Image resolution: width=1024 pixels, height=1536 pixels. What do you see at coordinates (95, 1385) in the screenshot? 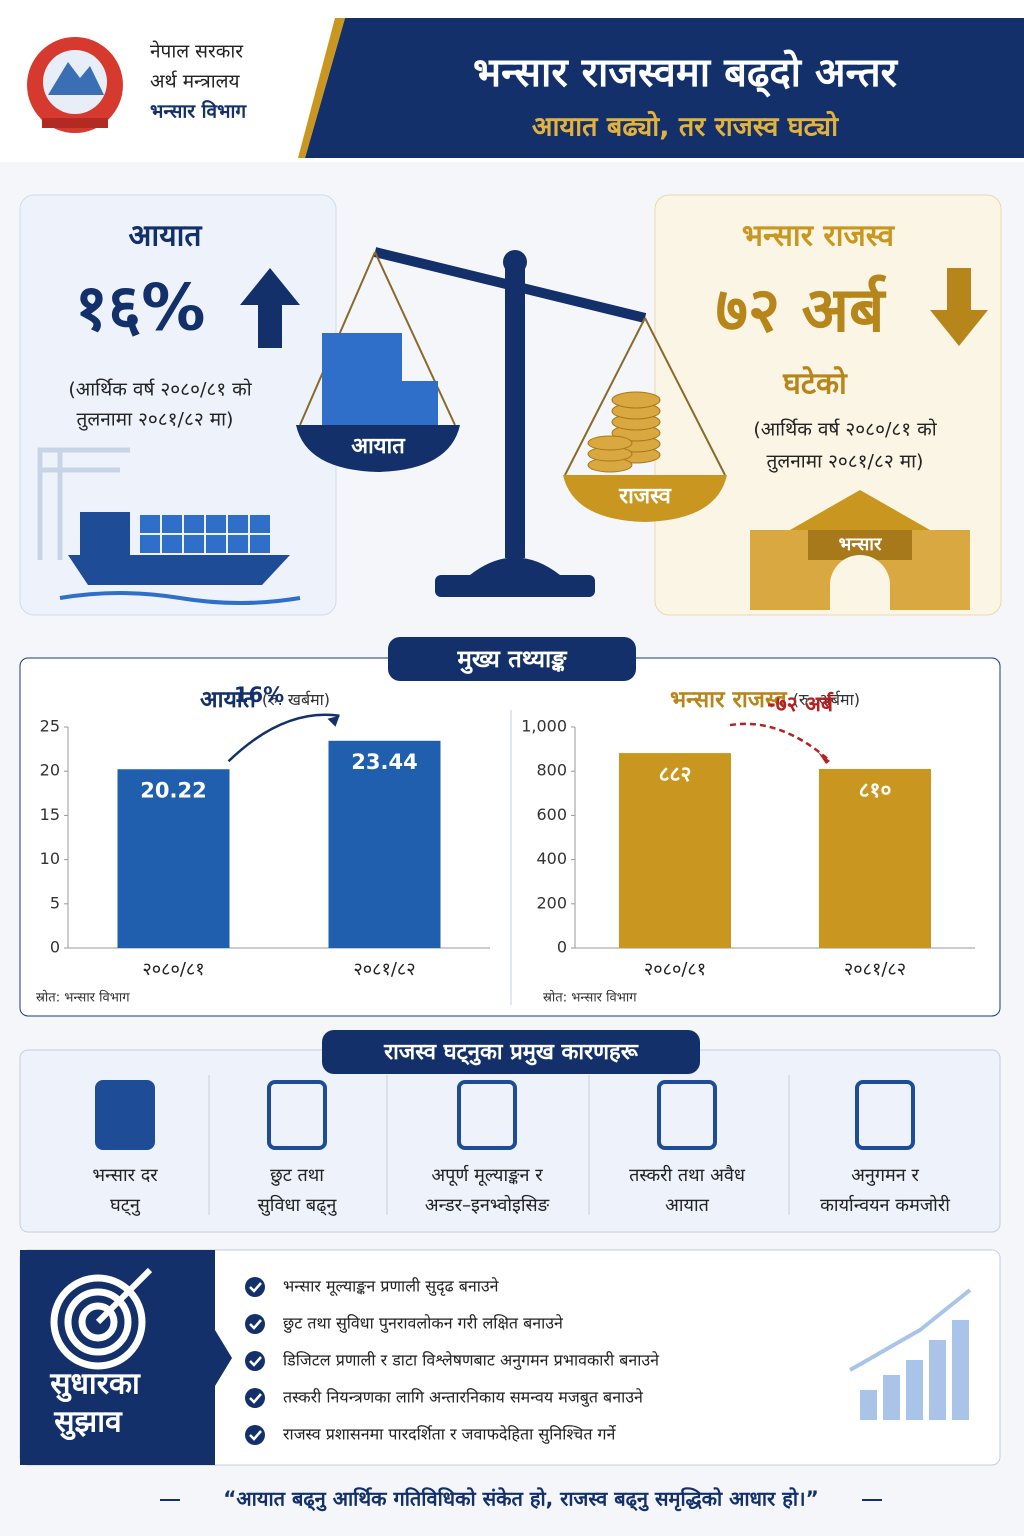
I see `reco-title: सुधारका` at bounding box center [95, 1385].